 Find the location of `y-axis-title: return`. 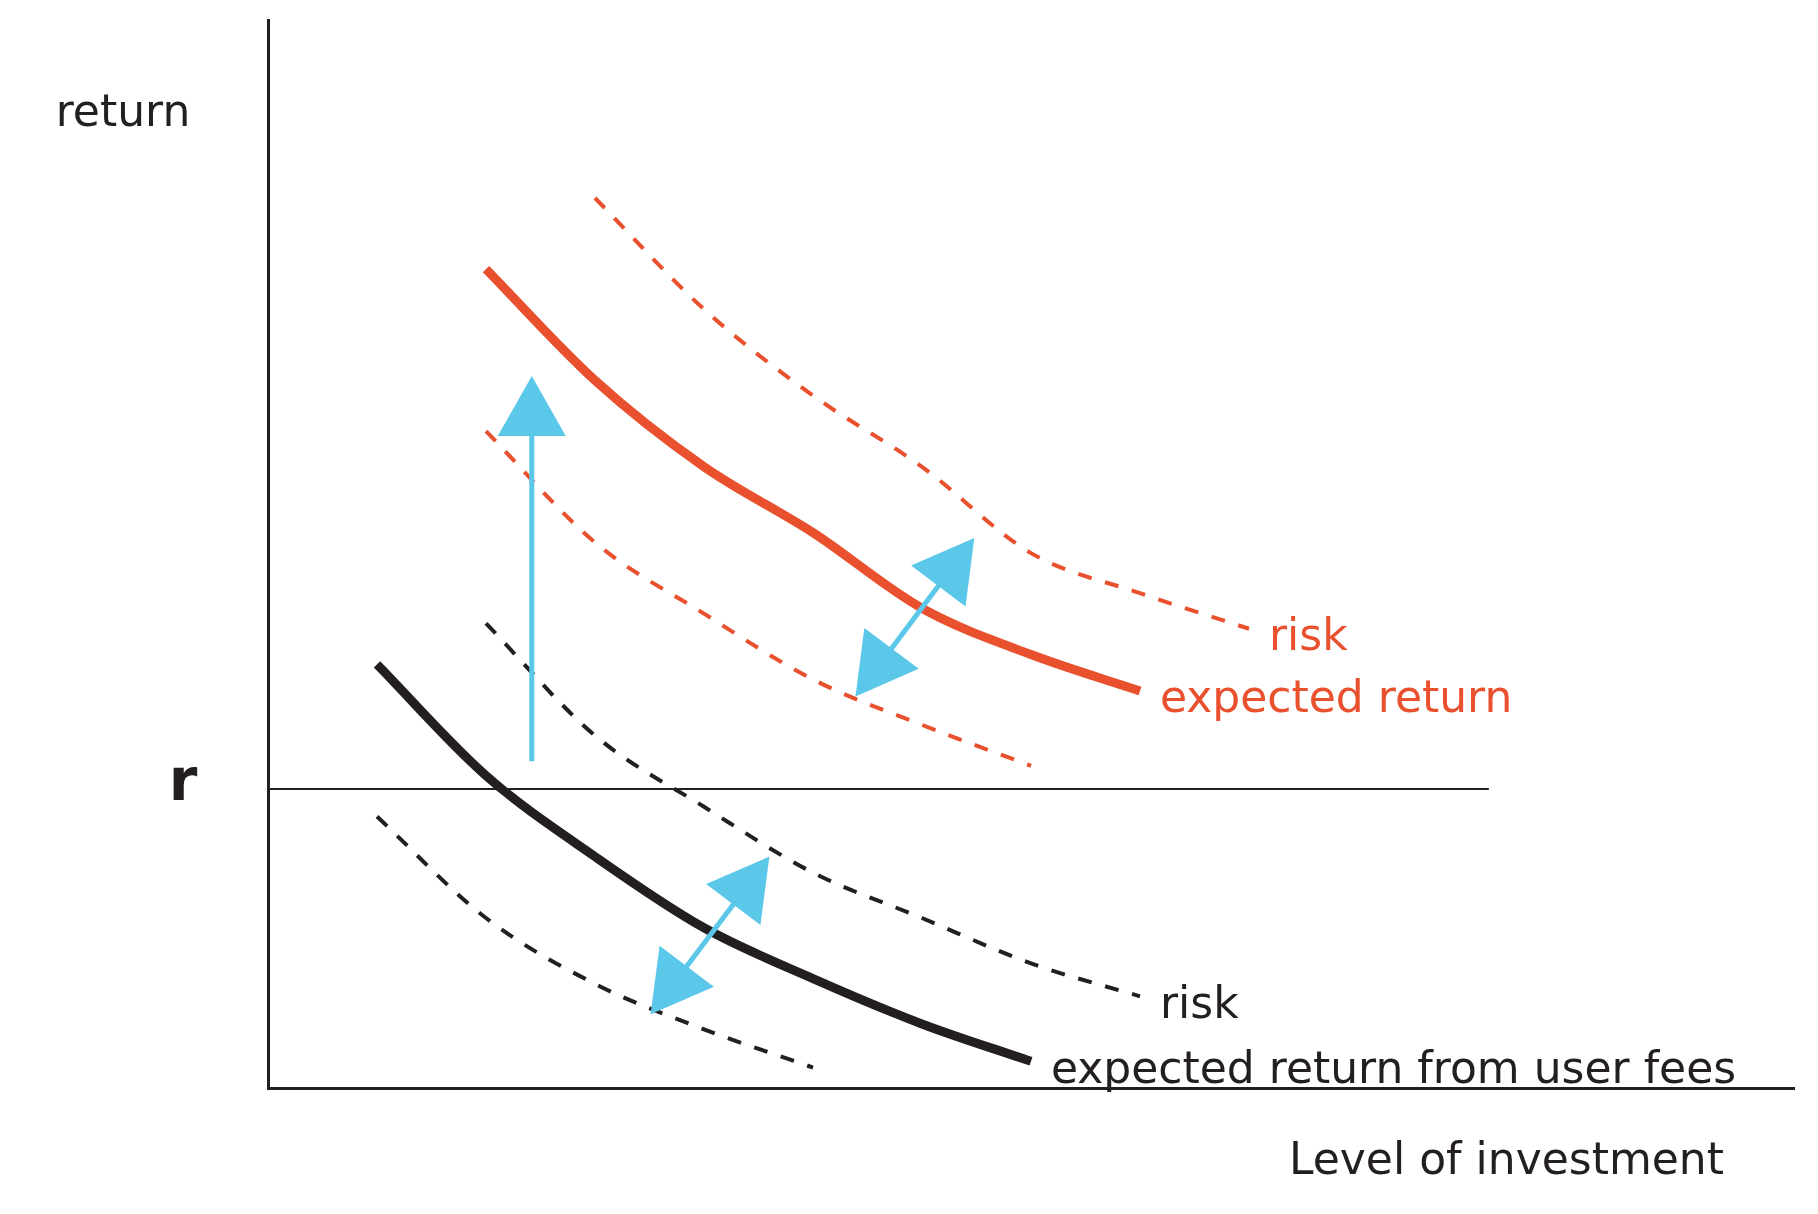

y-axis-title: return is located at coordinates (123, 111).